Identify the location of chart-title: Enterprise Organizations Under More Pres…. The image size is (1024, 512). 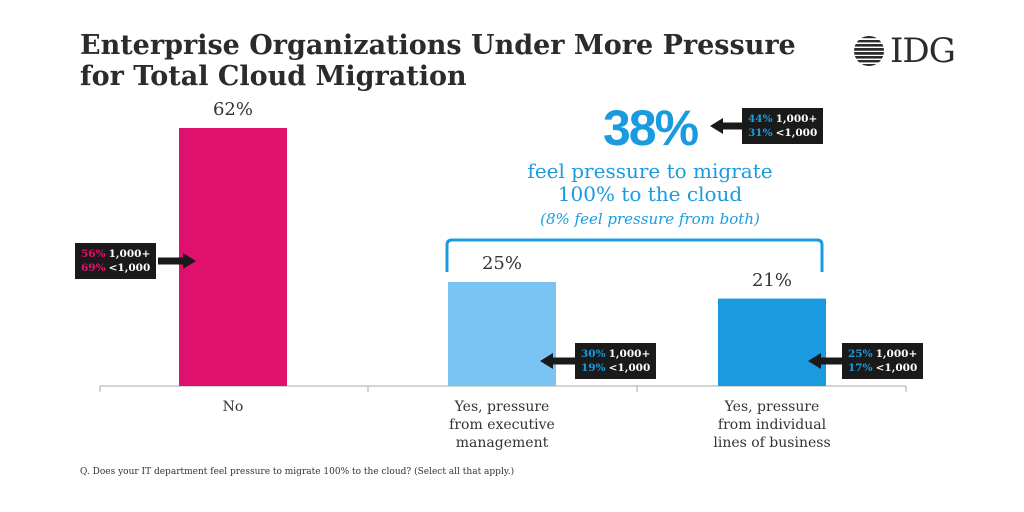
(460, 61).